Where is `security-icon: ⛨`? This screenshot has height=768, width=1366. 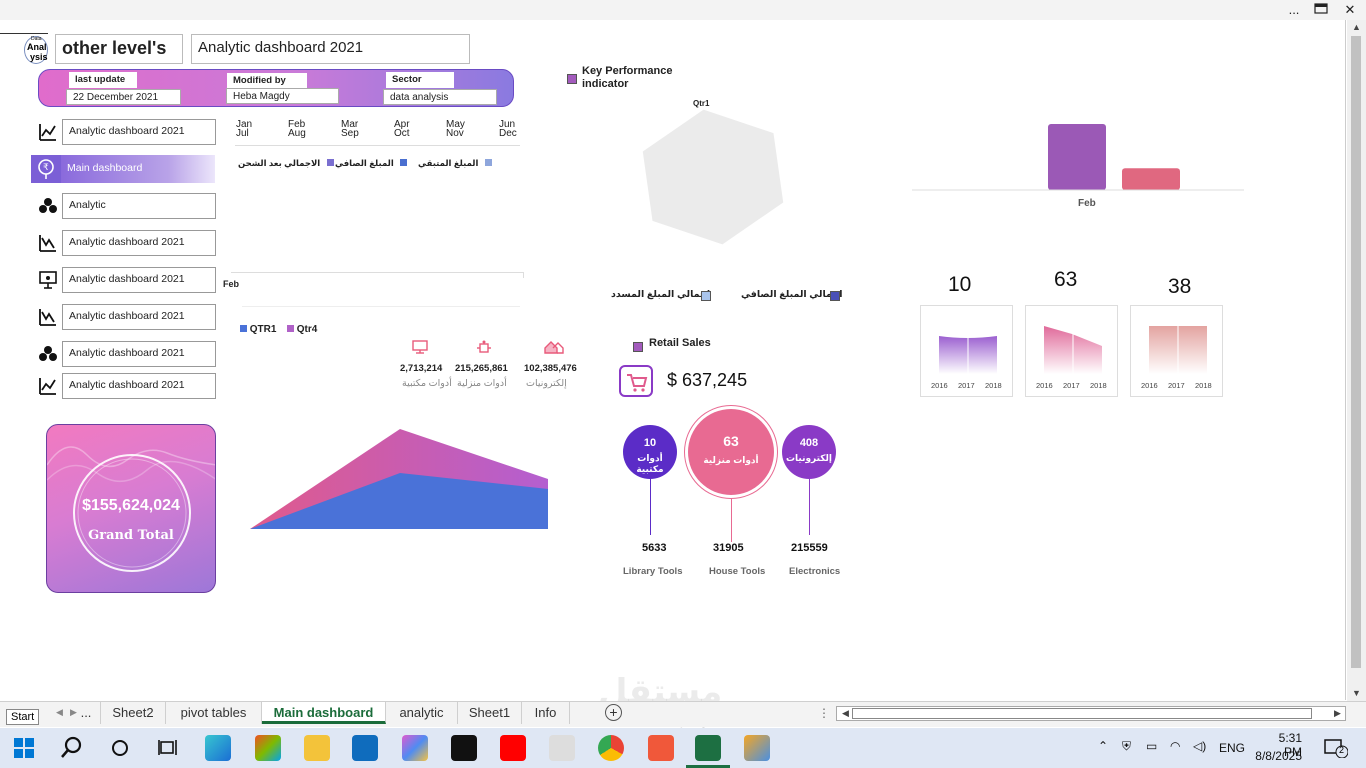 security-icon: ⛨ is located at coordinates (1127, 746).